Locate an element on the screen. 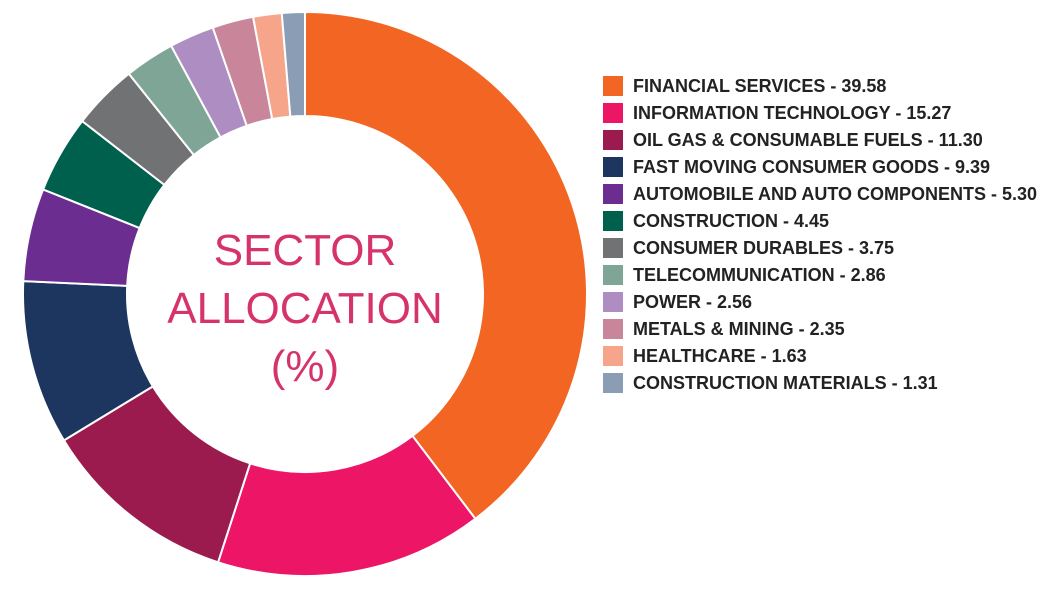 The height and width of the screenshot is (593, 1064). legend-item: OIL GAS & CONSUMABLE FUELS - 11.30 is located at coordinates (823, 140).